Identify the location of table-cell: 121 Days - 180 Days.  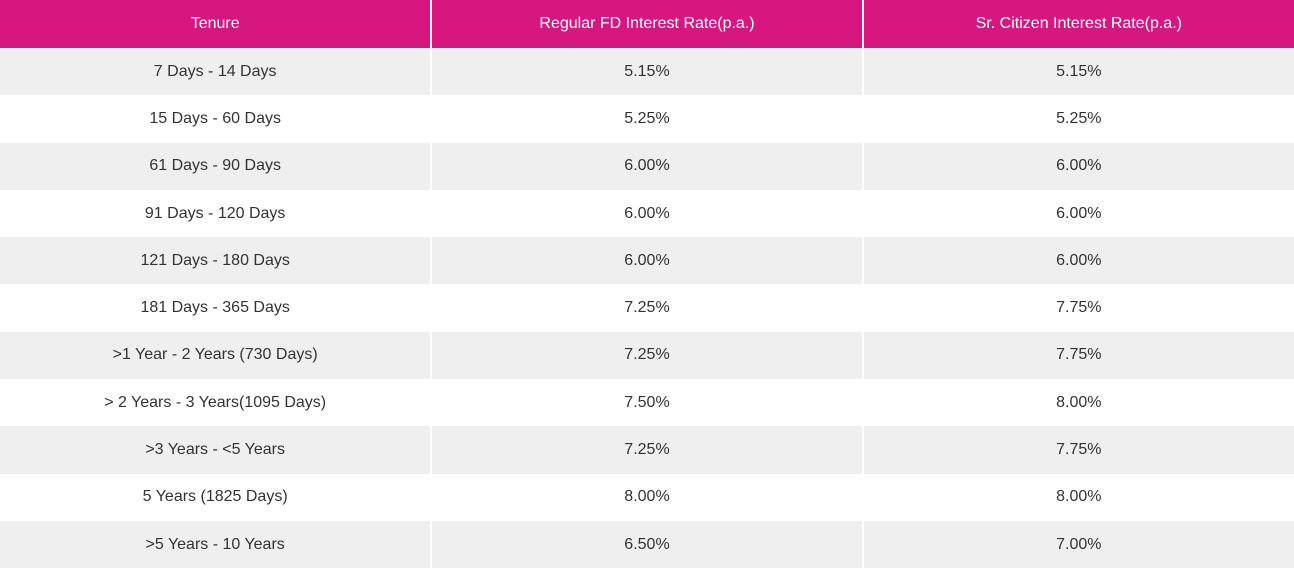
(216, 261).